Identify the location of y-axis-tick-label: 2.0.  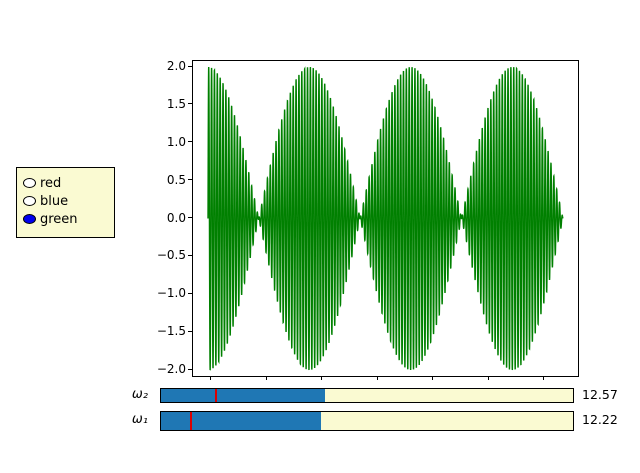
(176, 66).